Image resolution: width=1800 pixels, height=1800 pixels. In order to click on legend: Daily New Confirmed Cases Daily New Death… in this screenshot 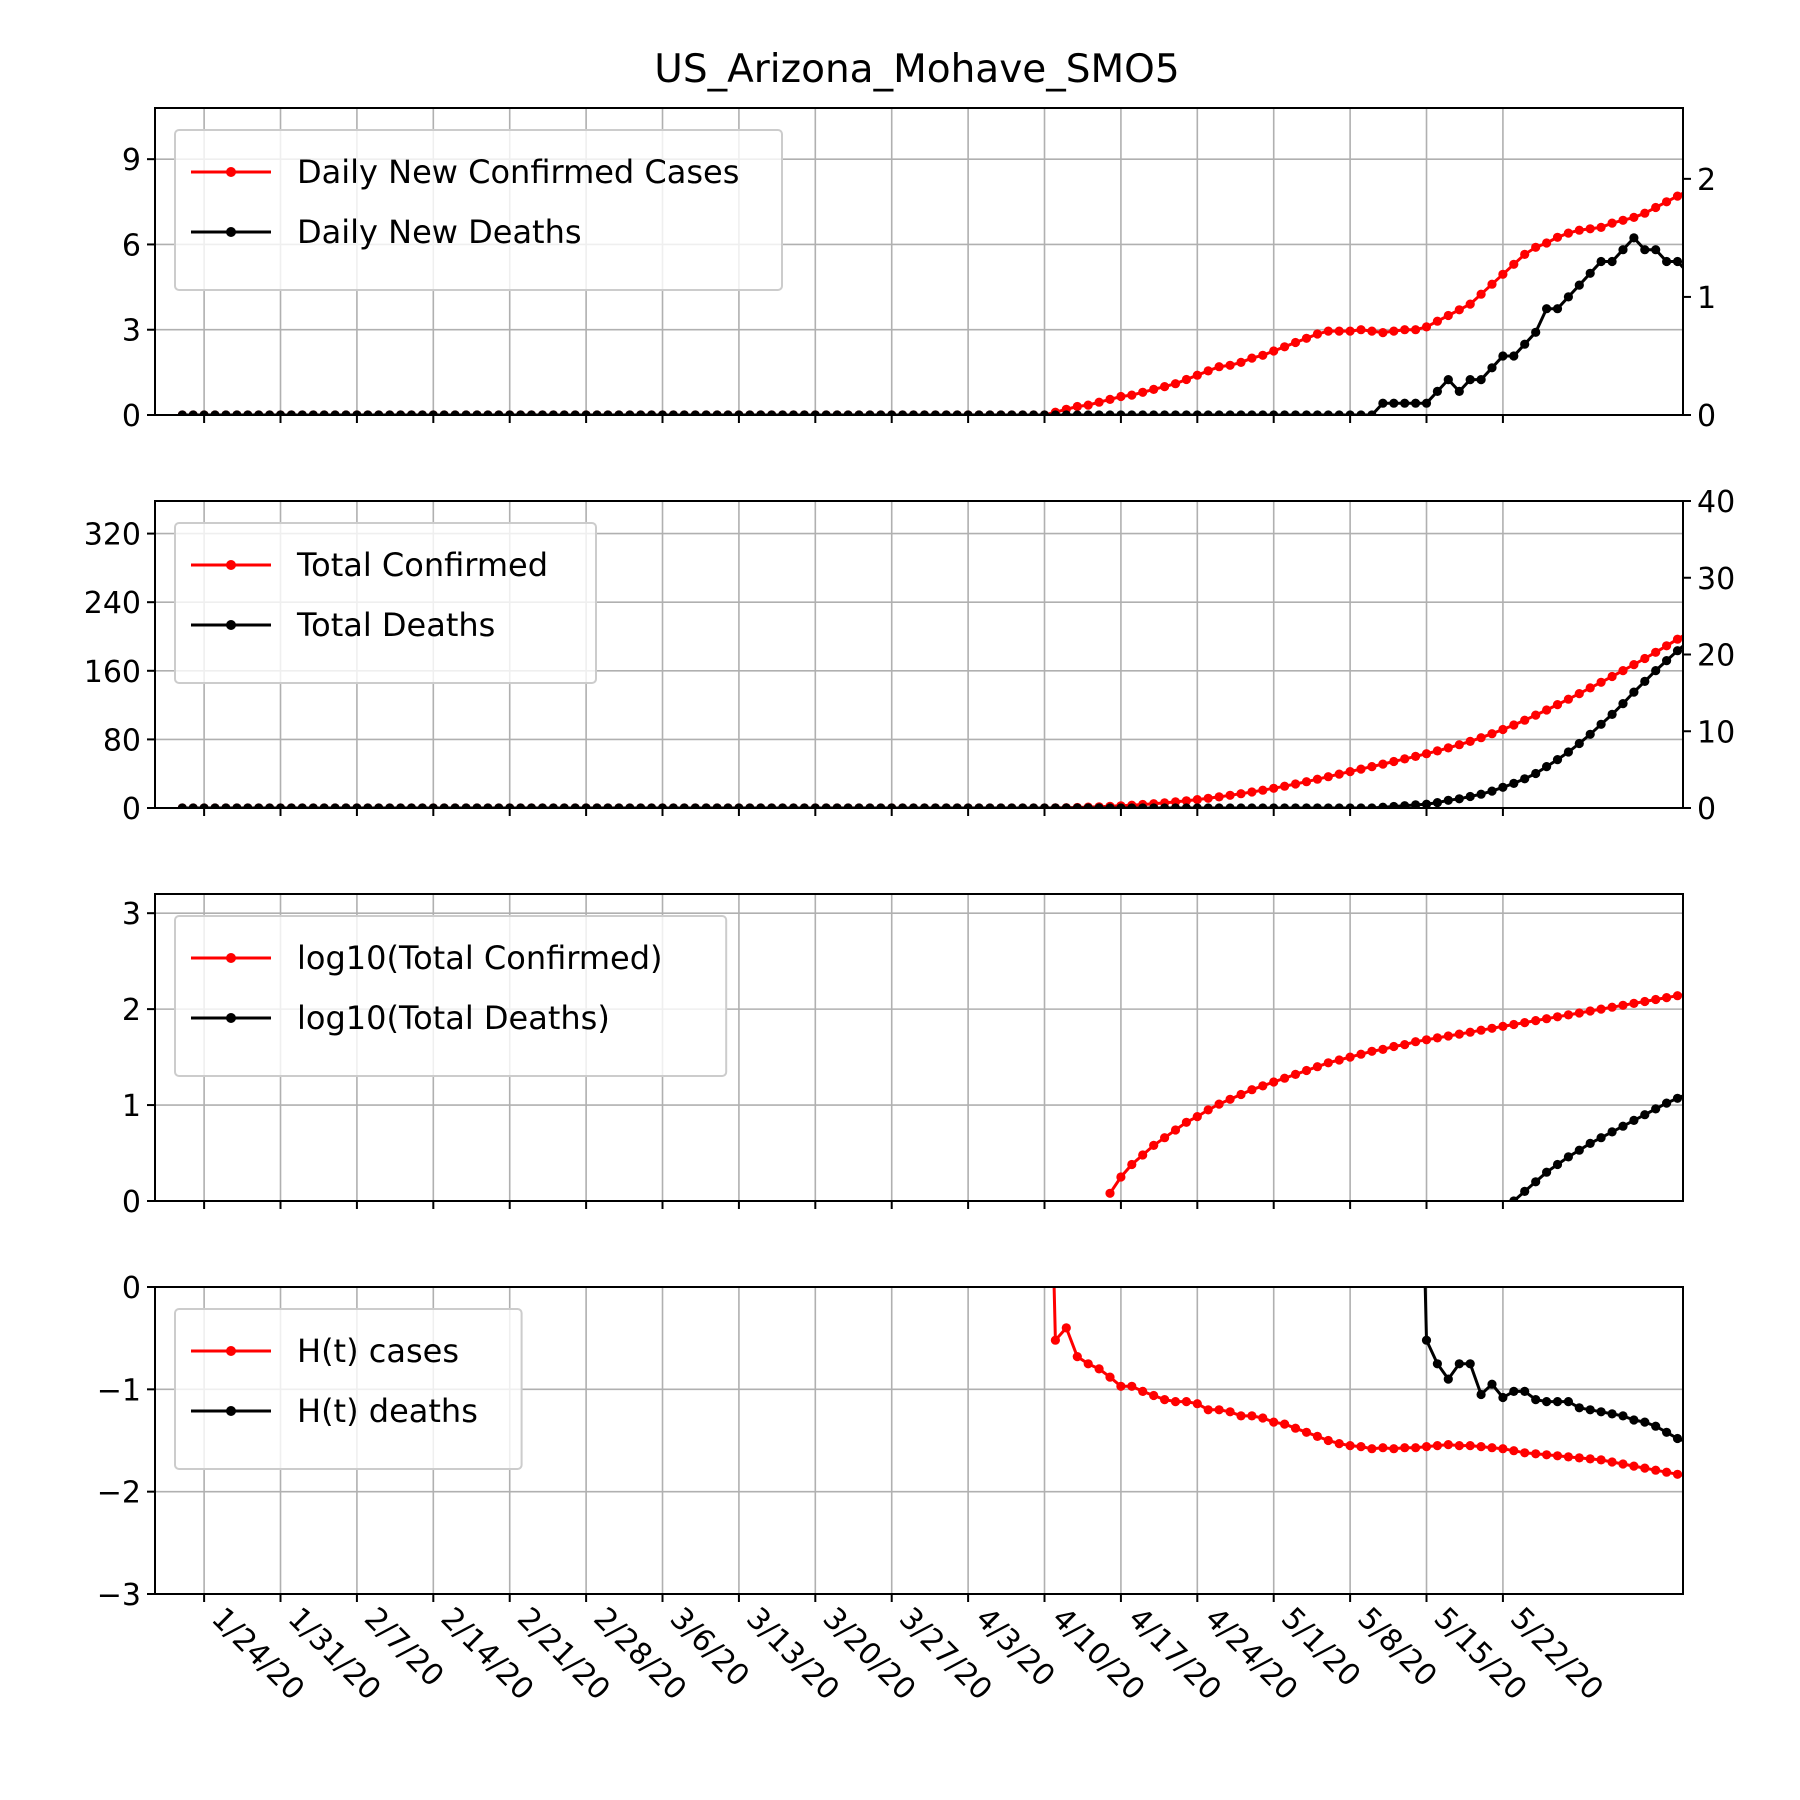, I will do `click(478, 210)`.